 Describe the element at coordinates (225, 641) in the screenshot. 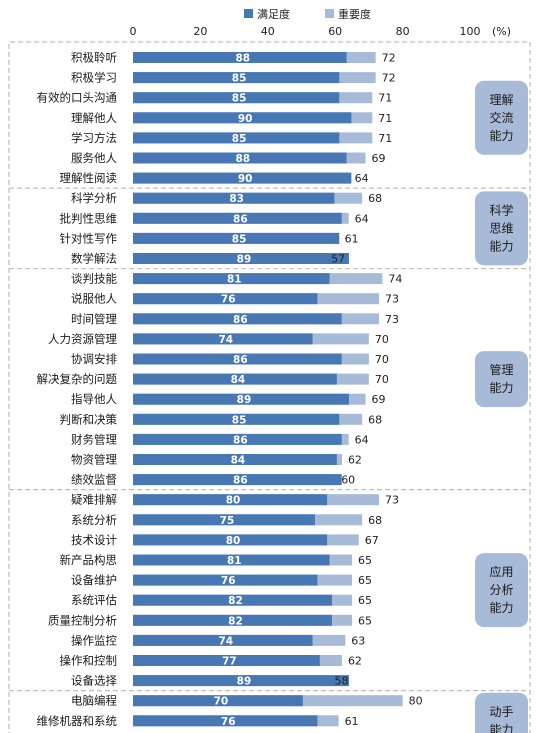

I see `satisfaction-value-label: 74` at that location.